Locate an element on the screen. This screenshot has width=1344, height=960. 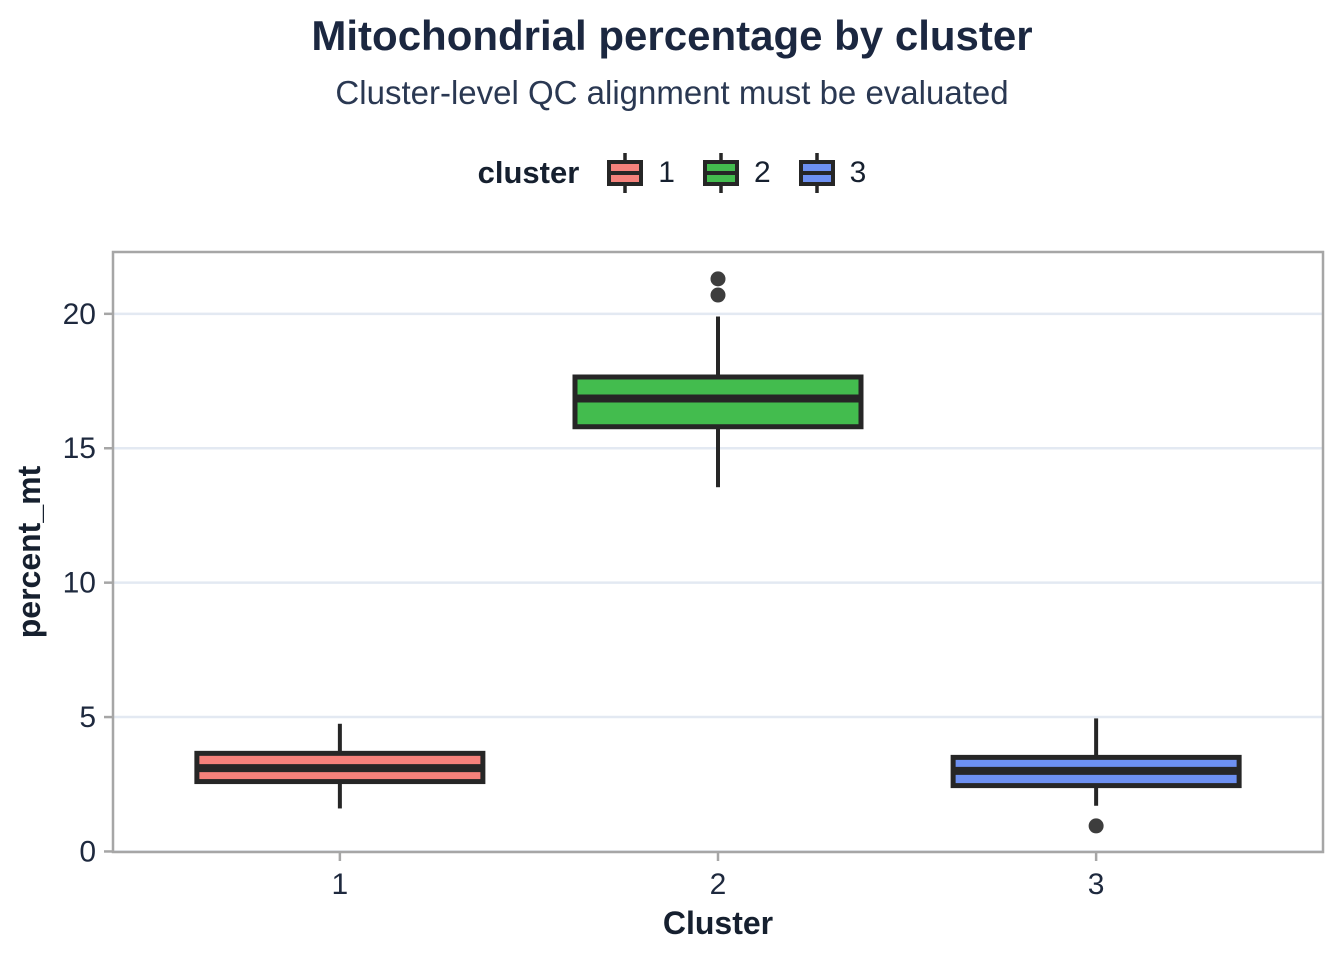
y-tick-label: 5 is located at coordinates (87, 717).